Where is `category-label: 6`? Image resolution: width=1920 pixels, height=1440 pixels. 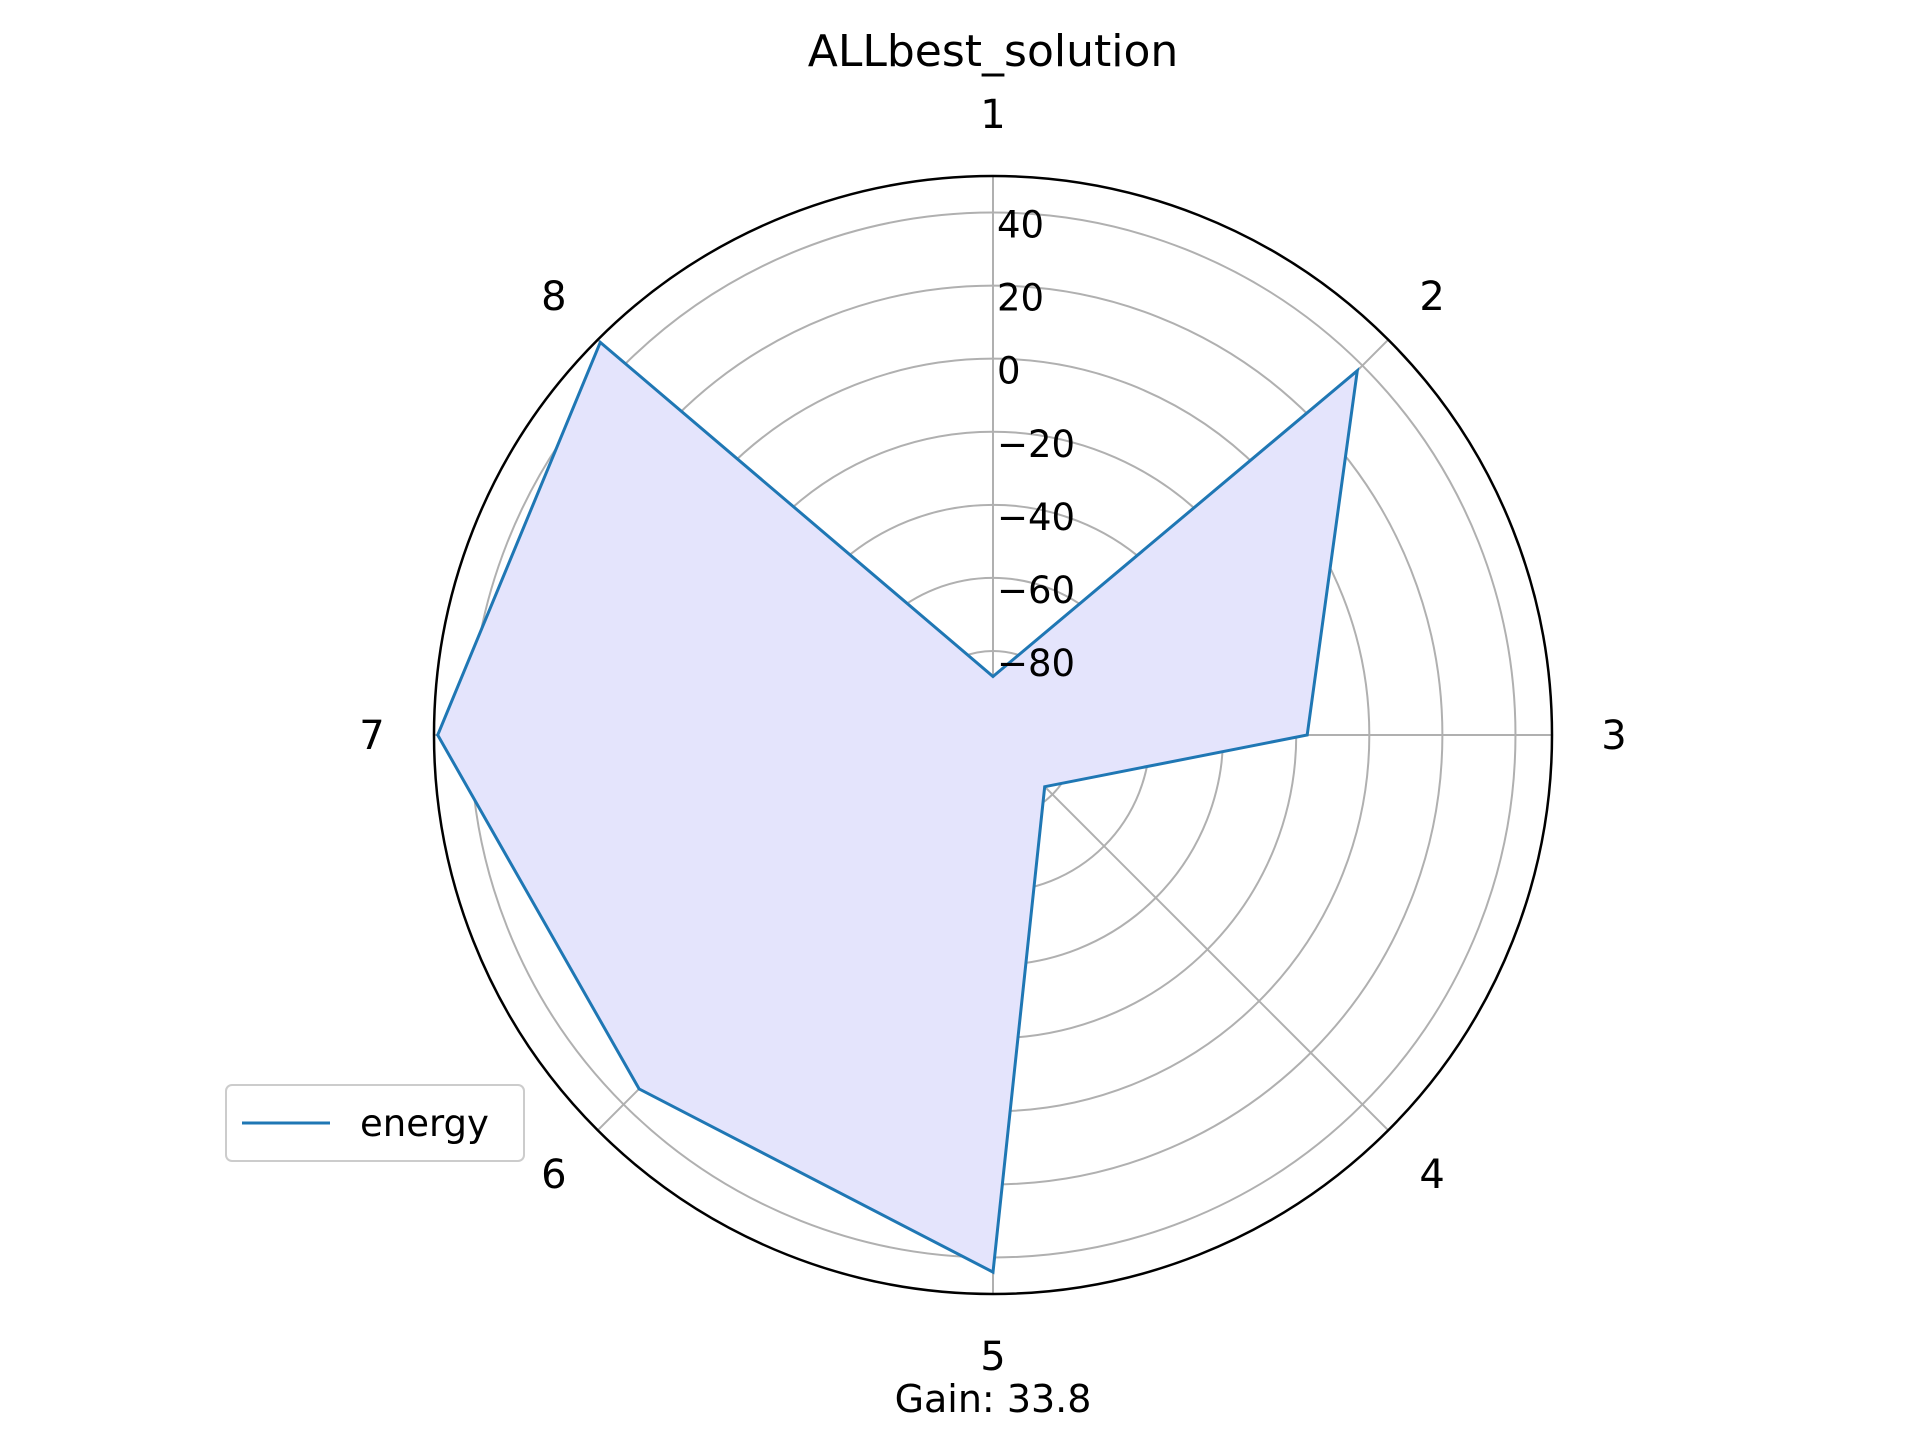 category-label: 6 is located at coordinates (553, 1175).